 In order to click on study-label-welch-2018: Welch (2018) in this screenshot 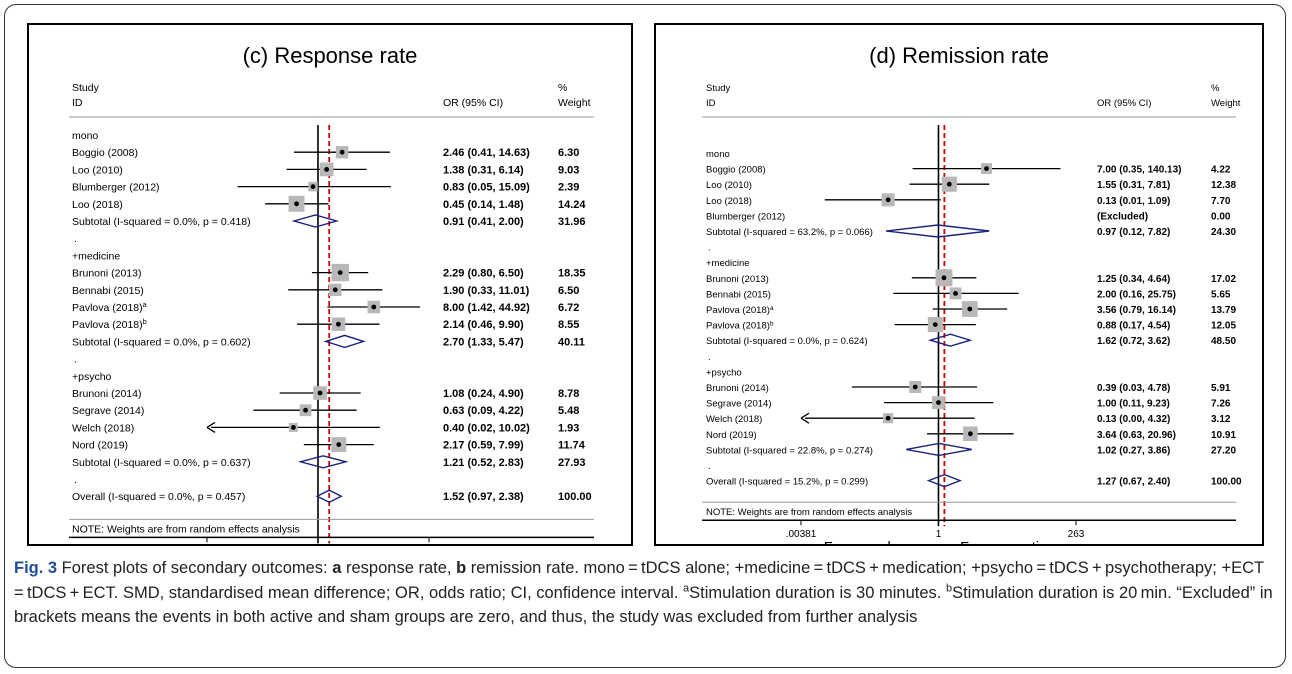, I will do `click(103, 428)`.